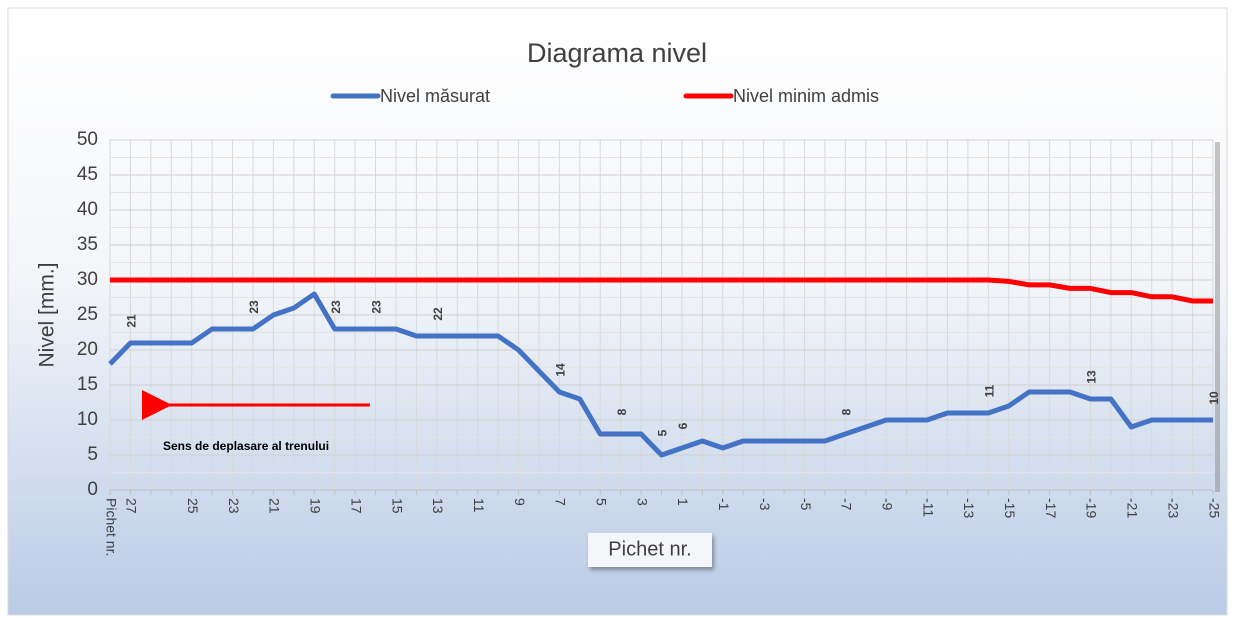  Describe the element at coordinates (1217, 317) in the screenshot. I see `plot-shadow` at that location.